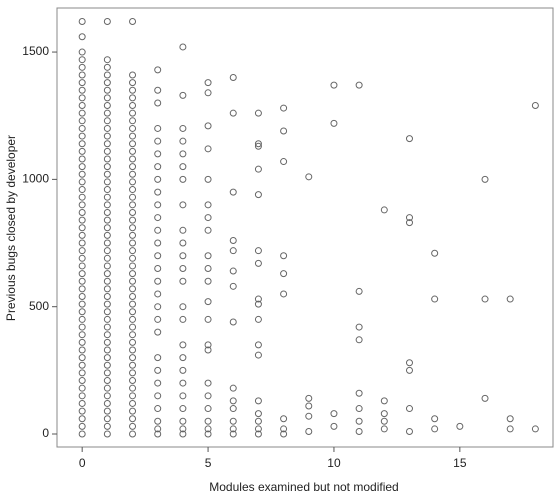 The width and height of the screenshot is (558, 500). What do you see at coordinates (35, 51) in the screenshot?
I see `y-tick-label: 1500` at bounding box center [35, 51].